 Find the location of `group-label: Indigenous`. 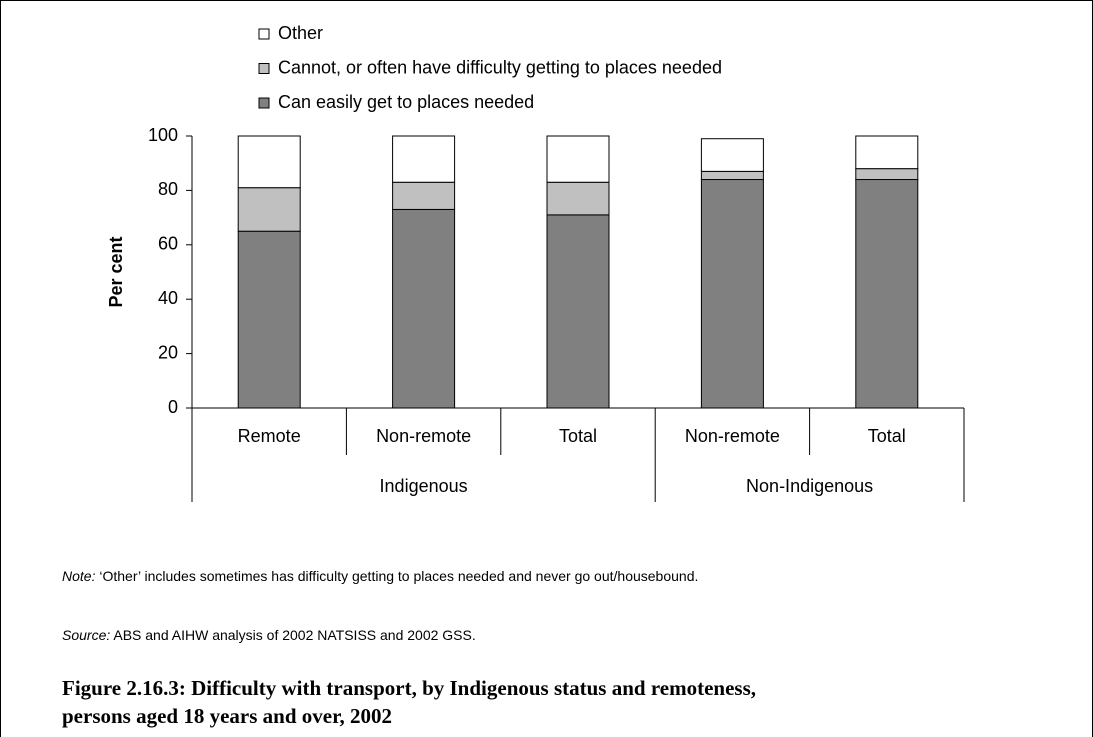

group-label: Indigenous is located at coordinates (424, 486).